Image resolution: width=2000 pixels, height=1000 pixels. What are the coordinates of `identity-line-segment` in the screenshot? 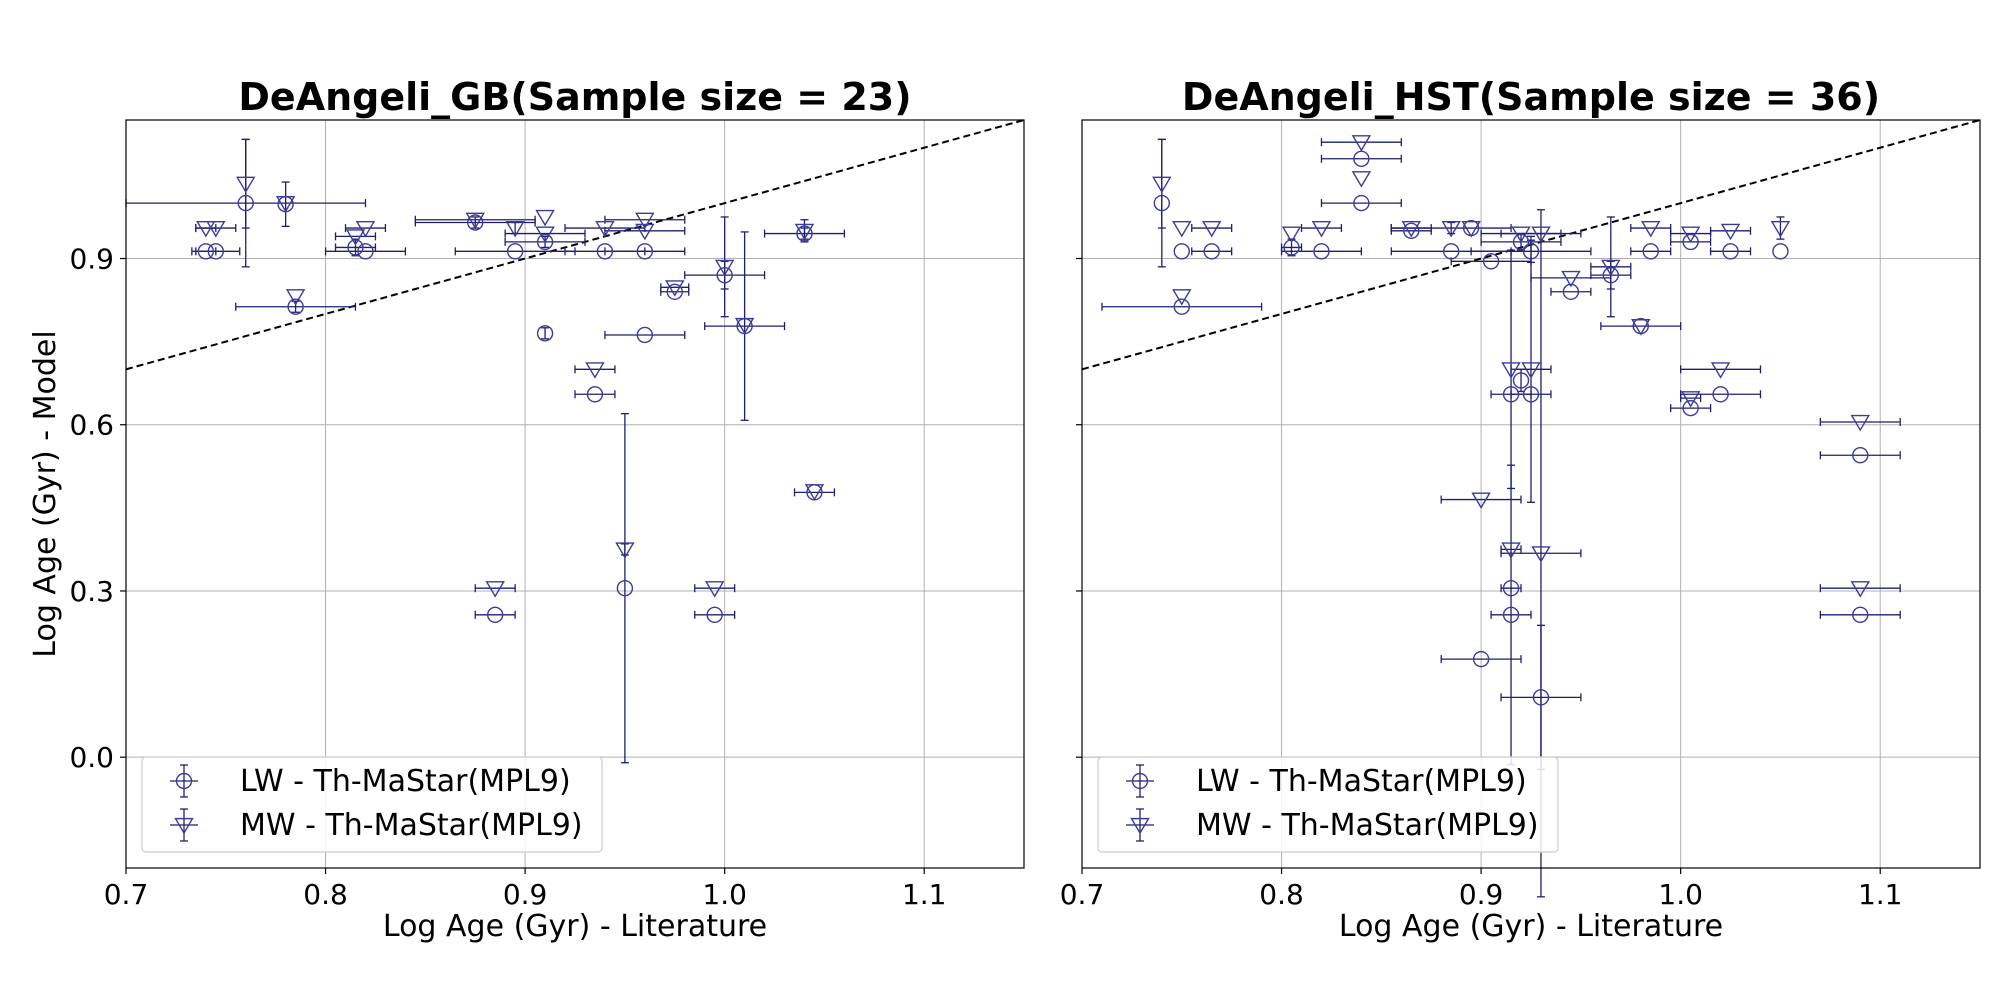 It's located at (575, 245).